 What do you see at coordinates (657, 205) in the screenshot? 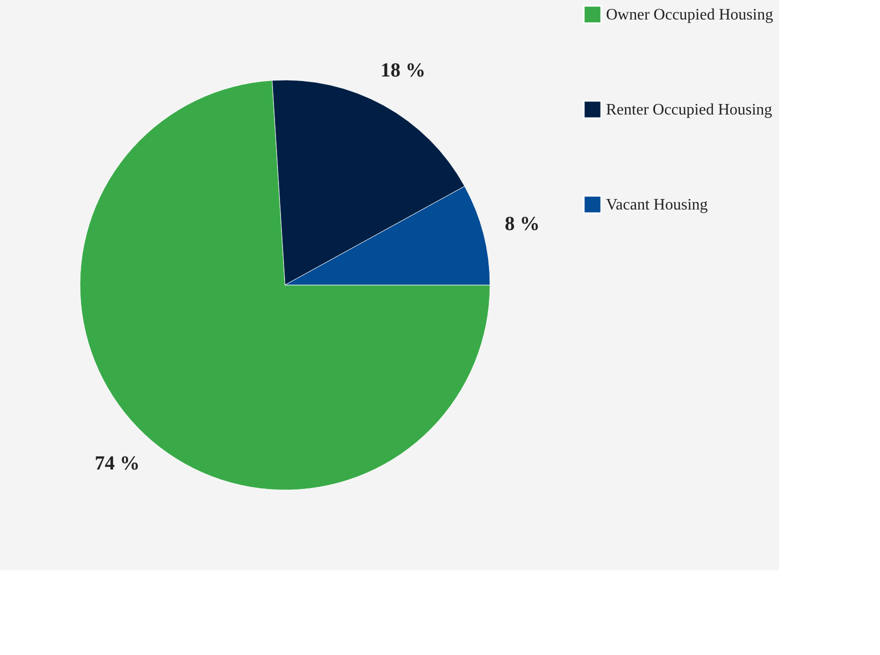
I see `legend-label: Vacant Housing` at bounding box center [657, 205].